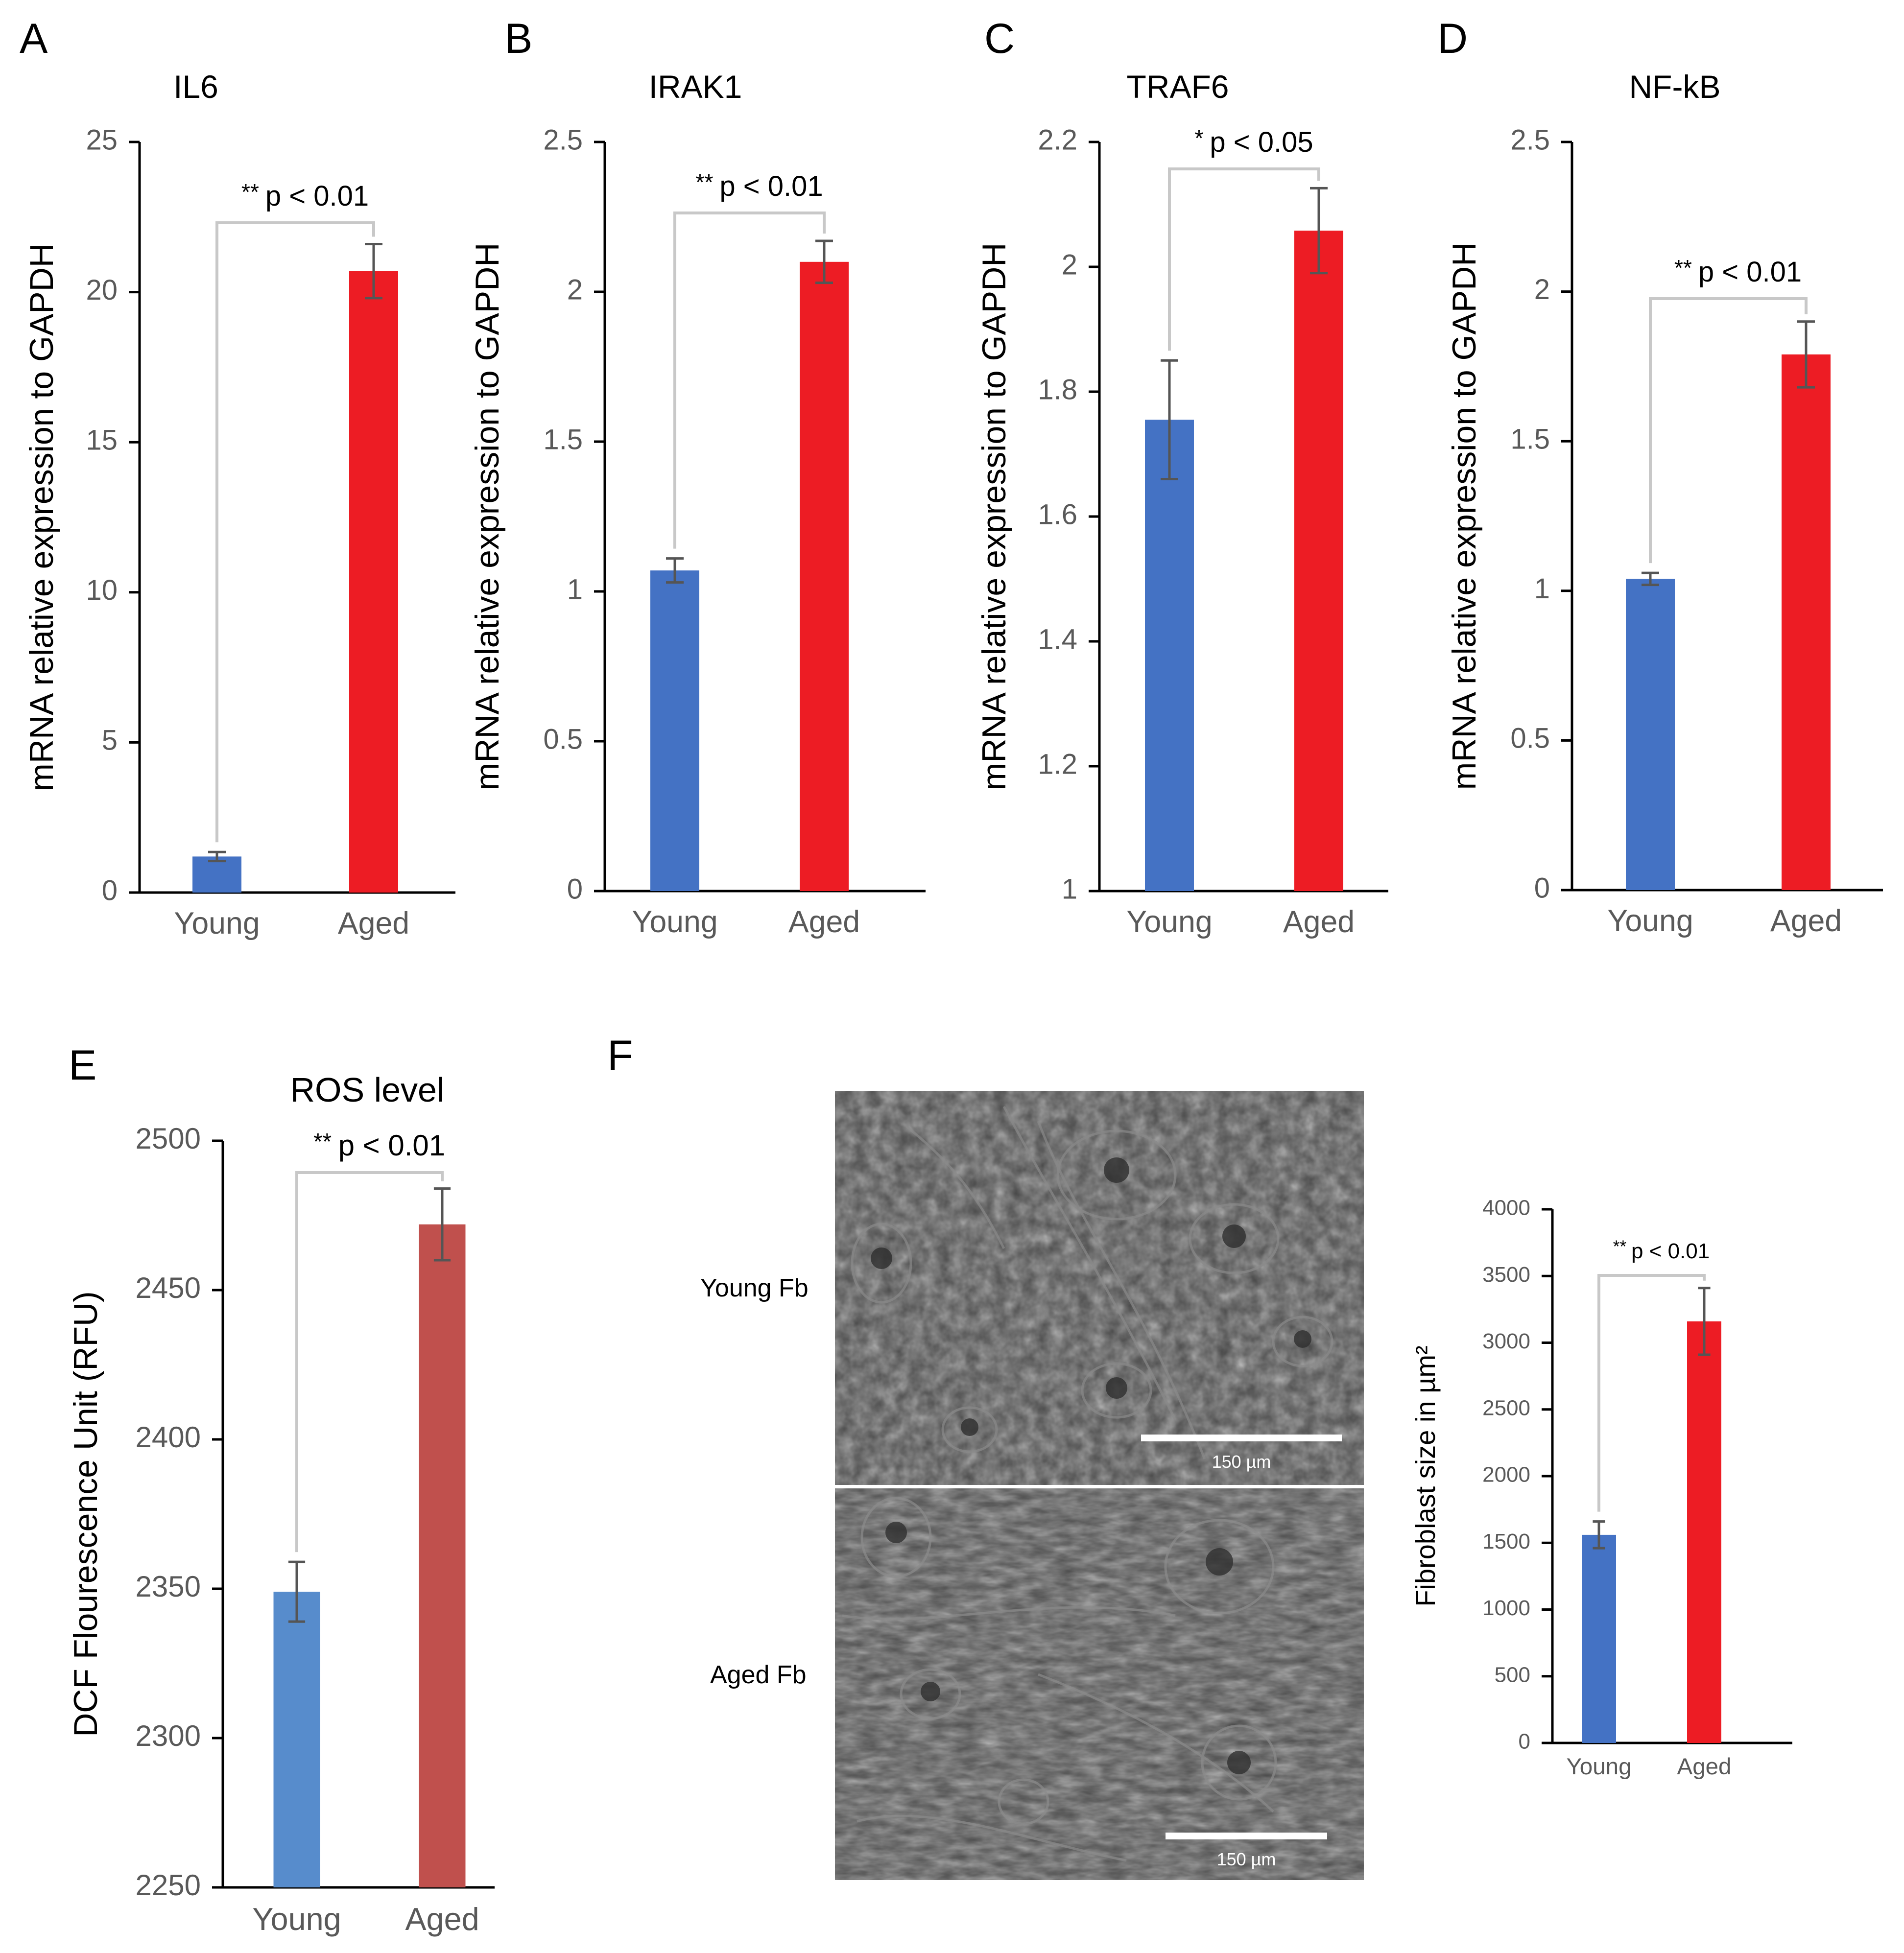  Describe the element at coordinates (85, 1514) in the screenshot. I see `y-axis-label: DCF Flourescence Unit (RFU)` at that location.